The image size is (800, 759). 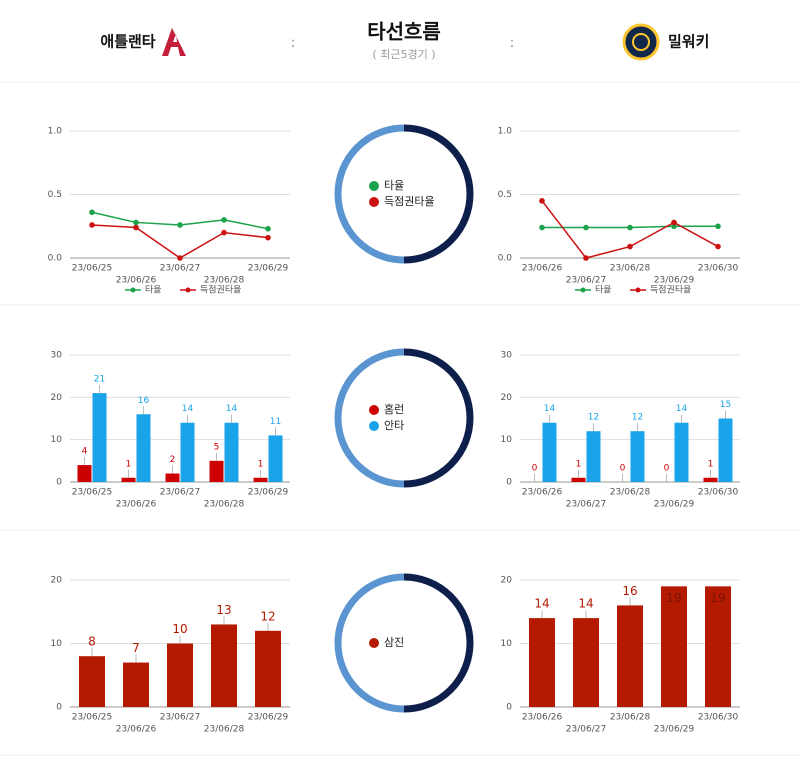 What do you see at coordinates (180, 241) in the screenshot?
I see `line` at bounding box center [180, 241].